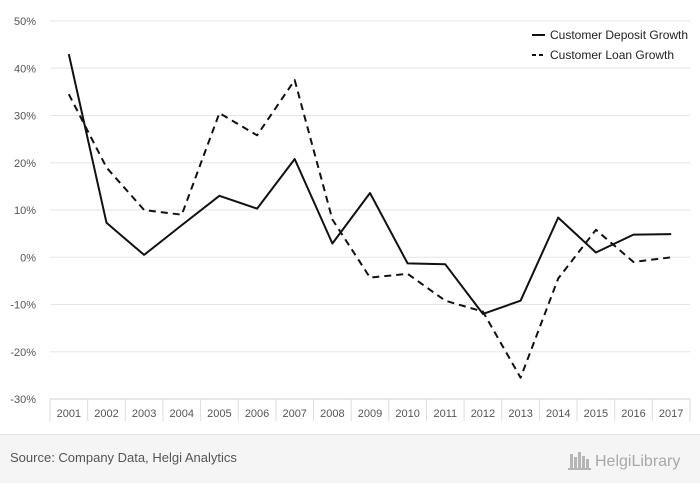  Describe the element at coordinates (445, 414) in the screenshot. I see `x-tick-label: 2011` at that location.